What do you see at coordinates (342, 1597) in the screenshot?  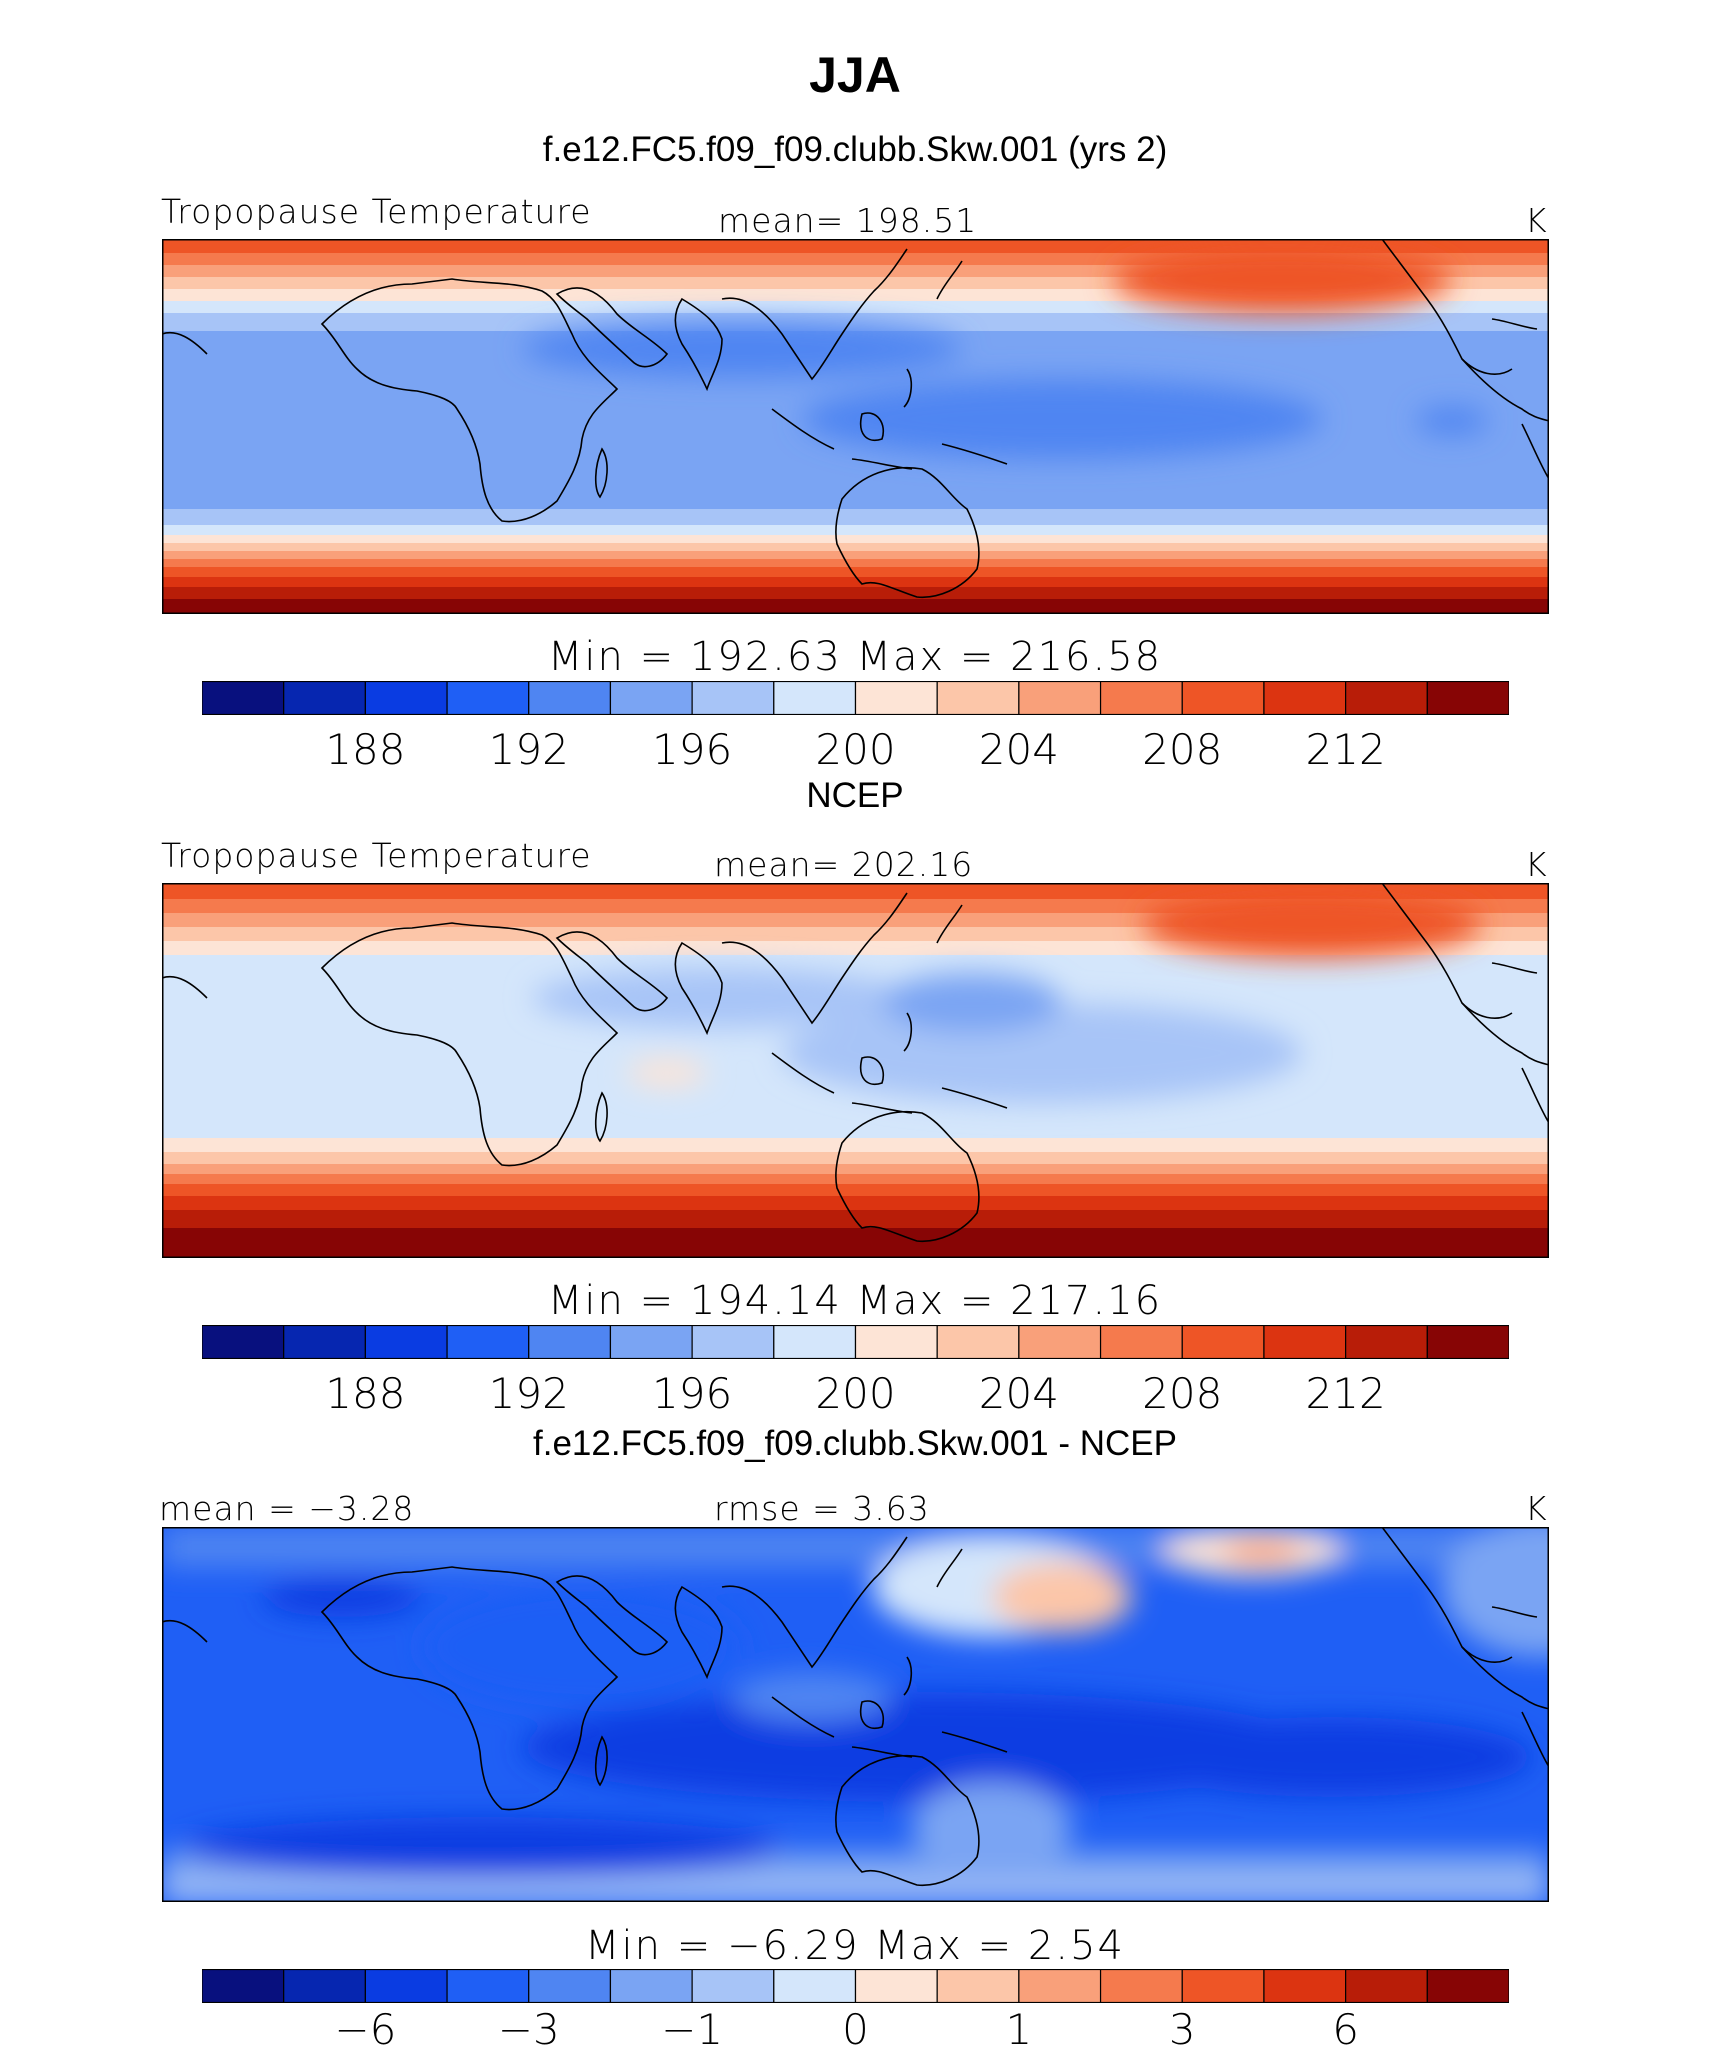 I see `cold-anomaly-north-africa` at bounding box center [342, 1597].